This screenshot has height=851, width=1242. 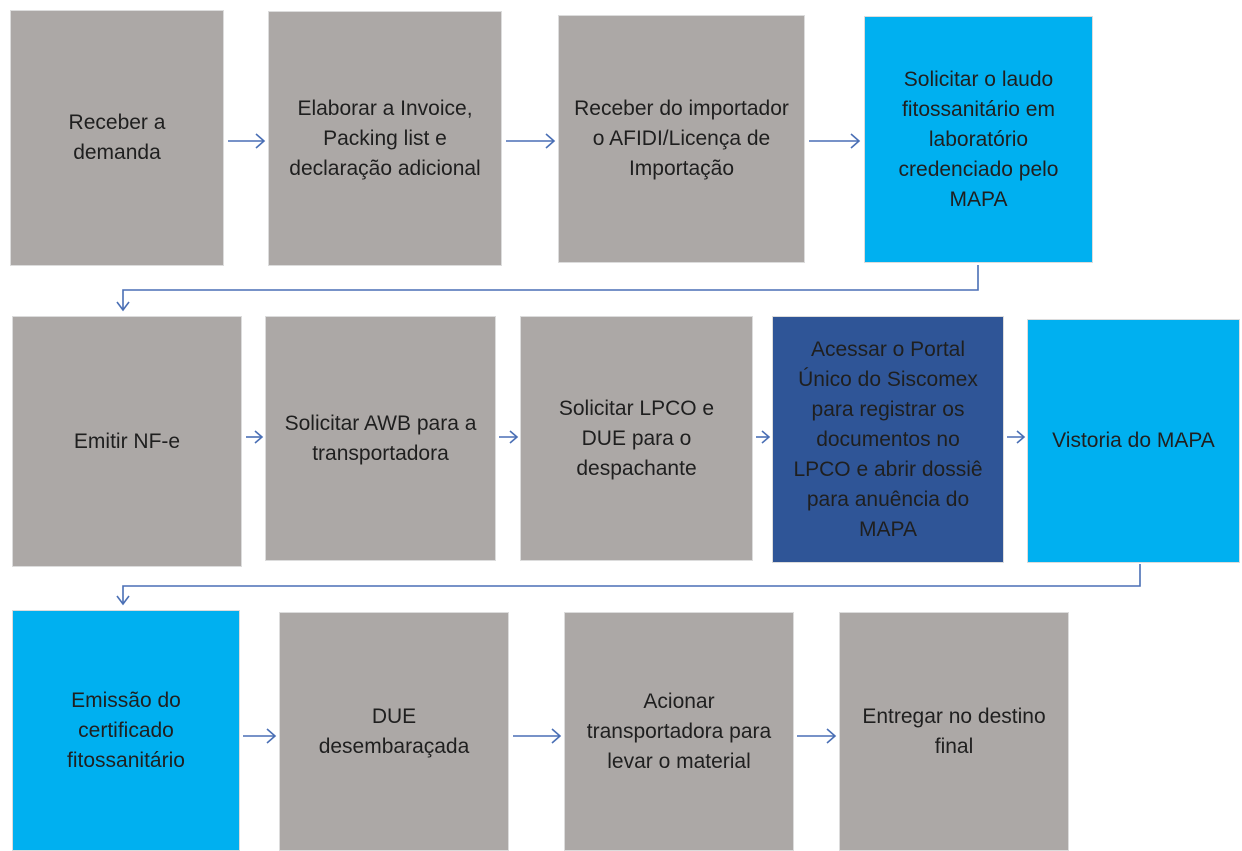 I want to click on step-entregar-destino: Entregar no destino final, so click(x=954, y=731).